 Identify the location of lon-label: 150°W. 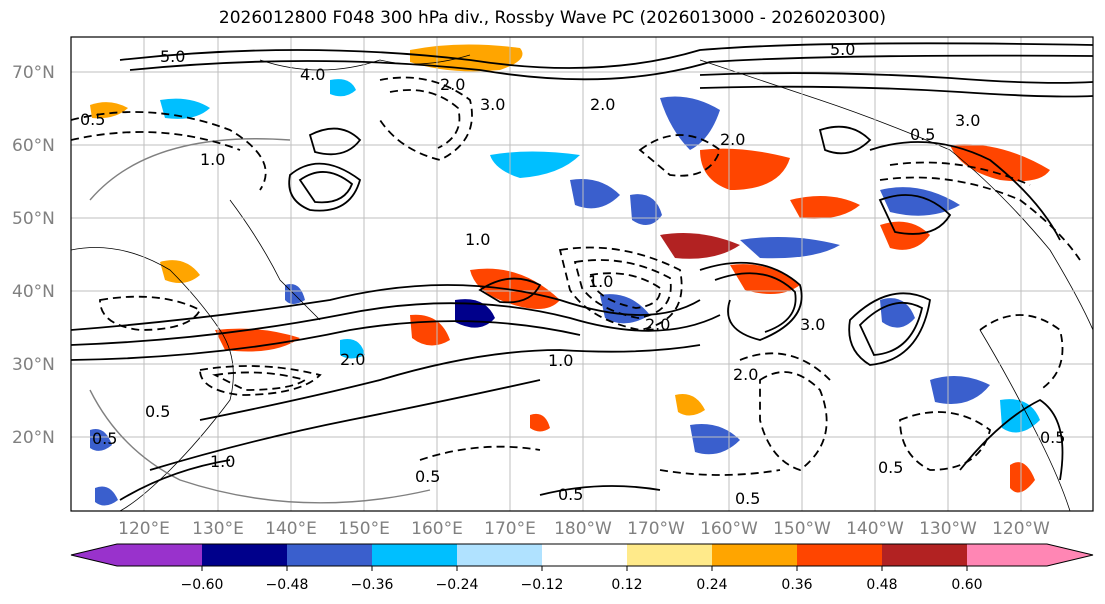
(802, 529).